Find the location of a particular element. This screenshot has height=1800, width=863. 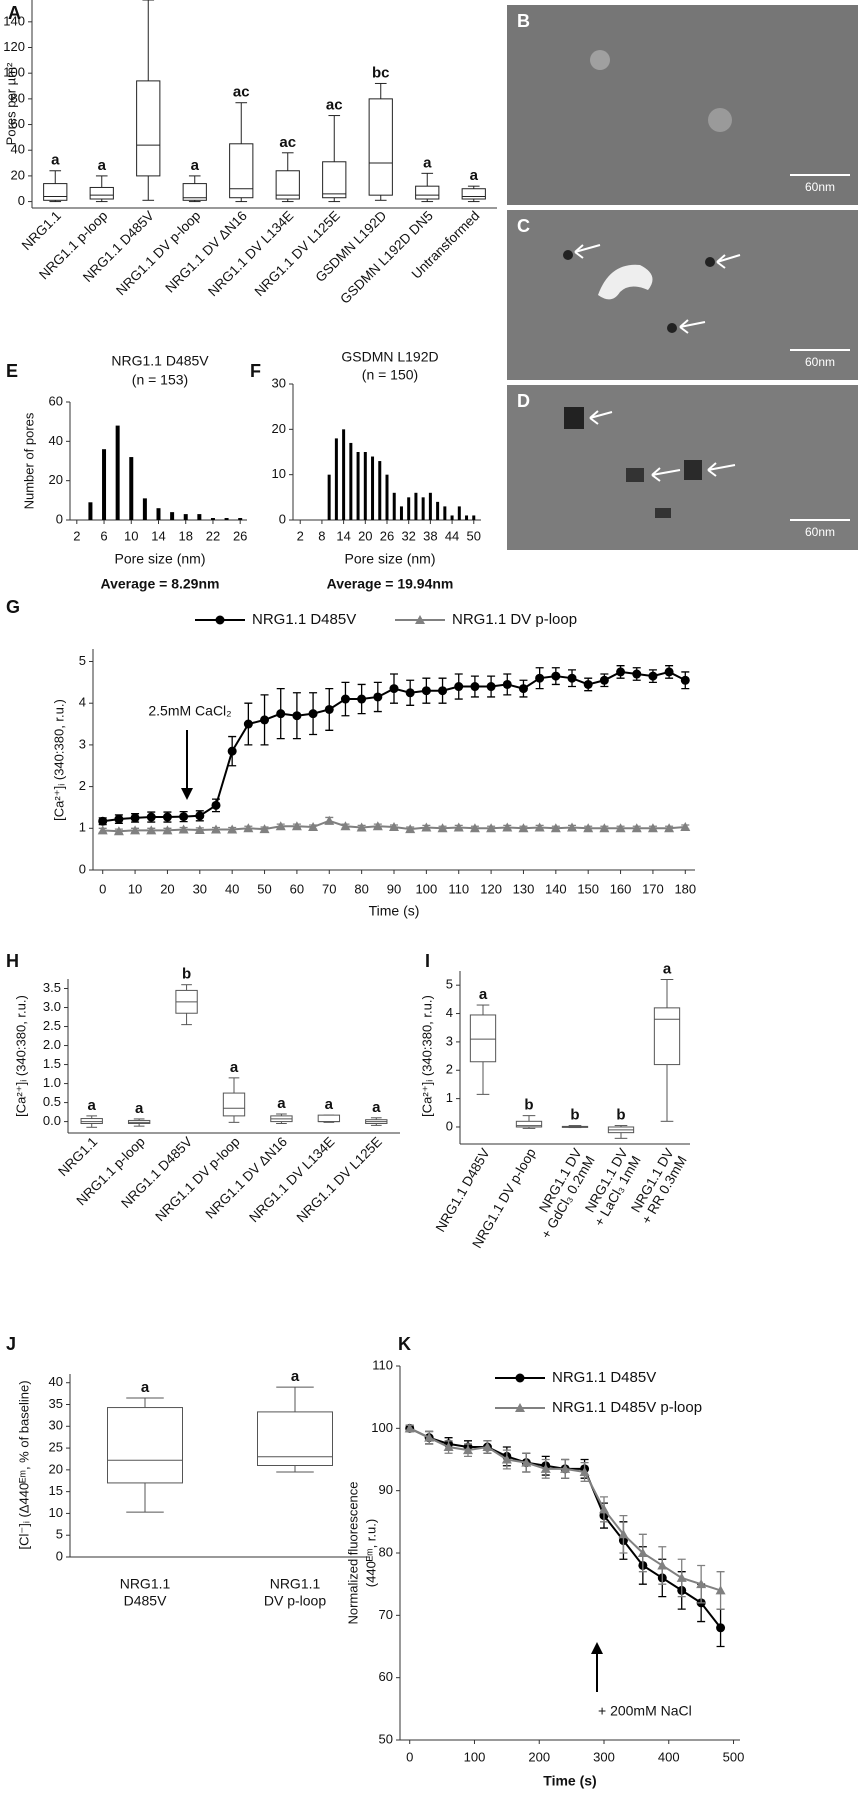

panel-label: C is located at coordinates (523, 226).